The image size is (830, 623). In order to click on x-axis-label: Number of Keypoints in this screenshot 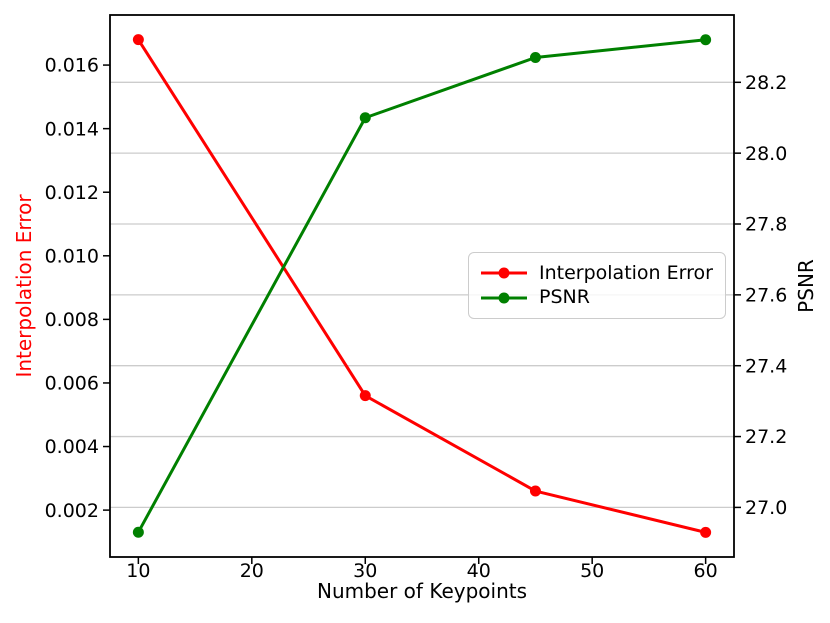, I will do `click(422, 591)`.